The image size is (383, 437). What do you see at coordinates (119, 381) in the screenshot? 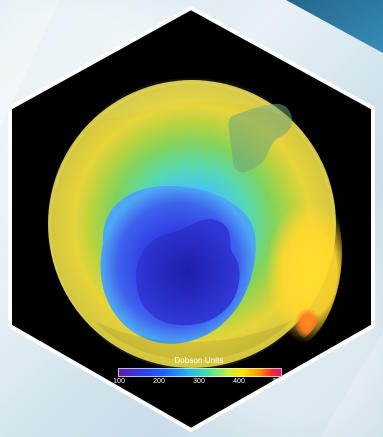
I see `legend-tick-100: 100` at bounding box center [119, 381].